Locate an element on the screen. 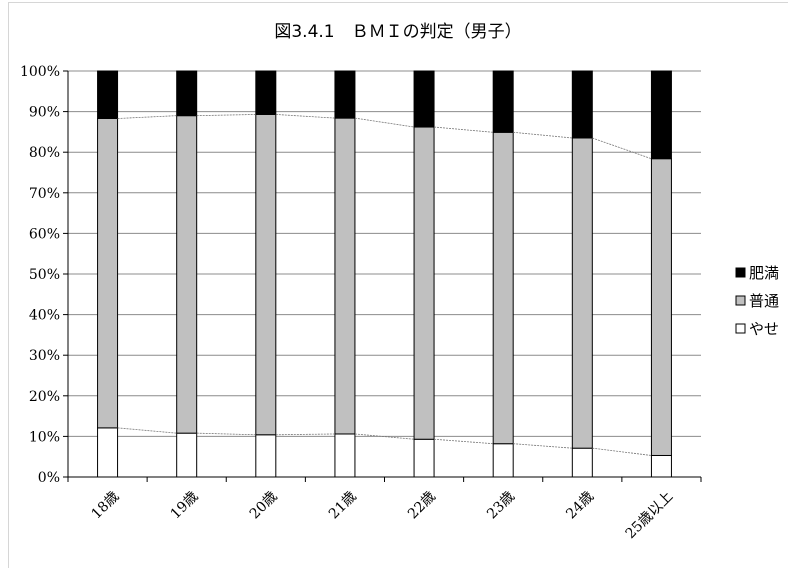  x-tick-label: 24歳 is located at coordinates (580, 506).